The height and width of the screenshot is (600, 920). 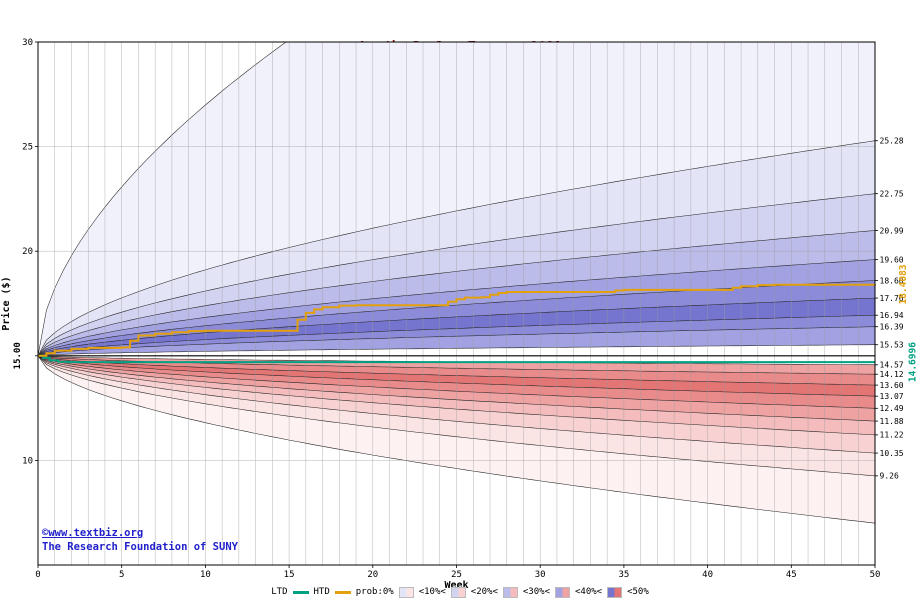 What do you see at coordinates (892, 298) in the screenshot?
I see `svg-text: 17.76` at bounding box center [892, 298].